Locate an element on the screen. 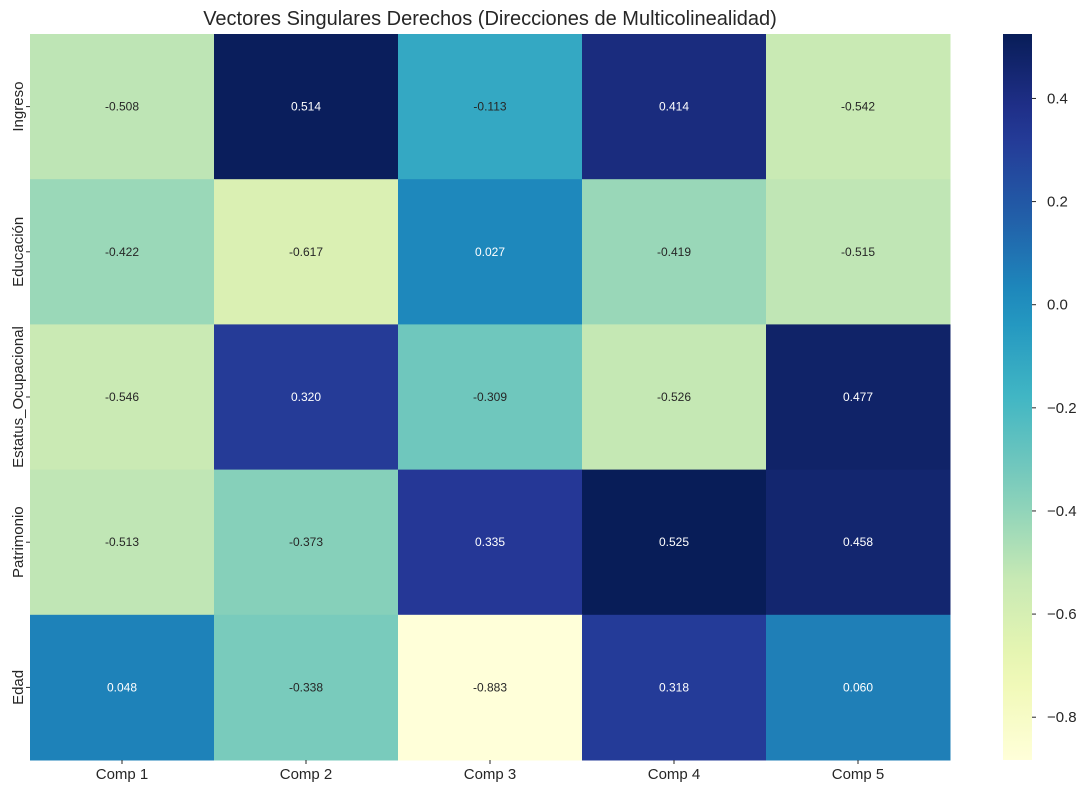 The image size is (1091, 790). y-tick-label: Patrimonio is located at coordinates (18, 542).